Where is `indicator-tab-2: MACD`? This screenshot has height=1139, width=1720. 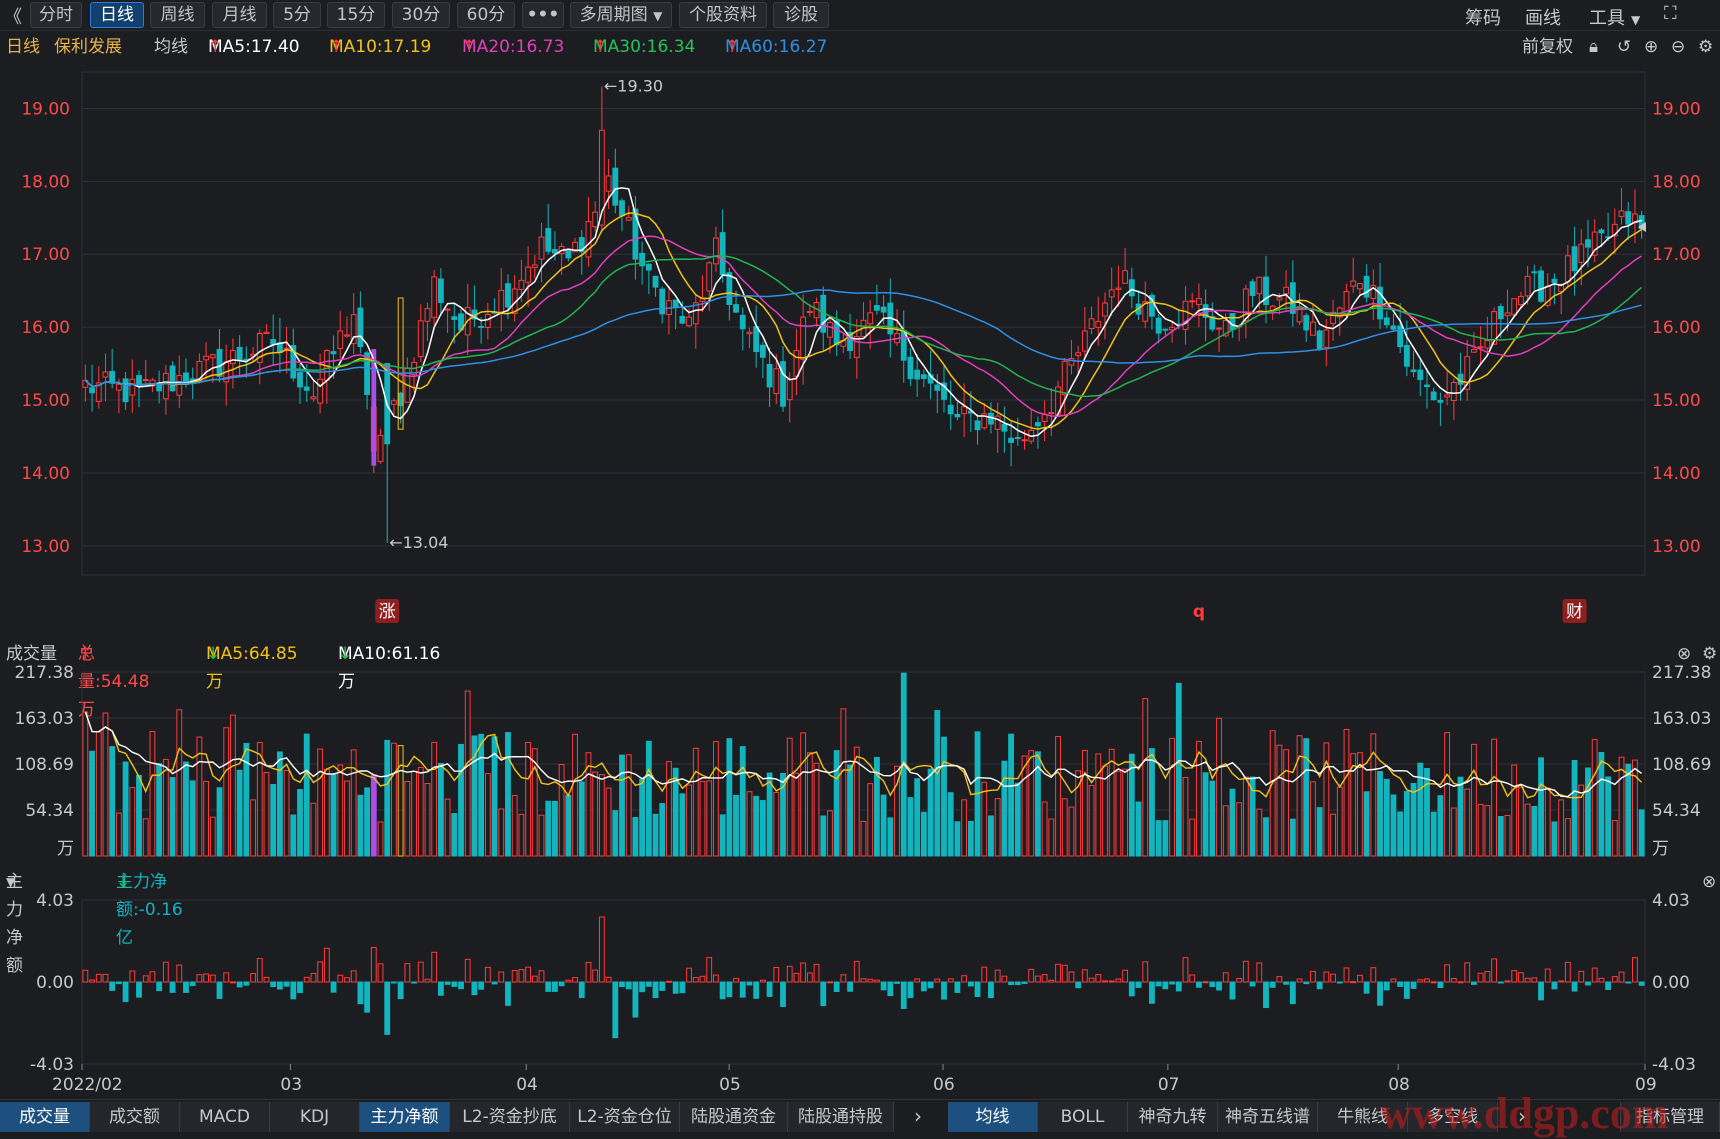 indicator-tab-2: MACD is located at coordinates (225, 1117).